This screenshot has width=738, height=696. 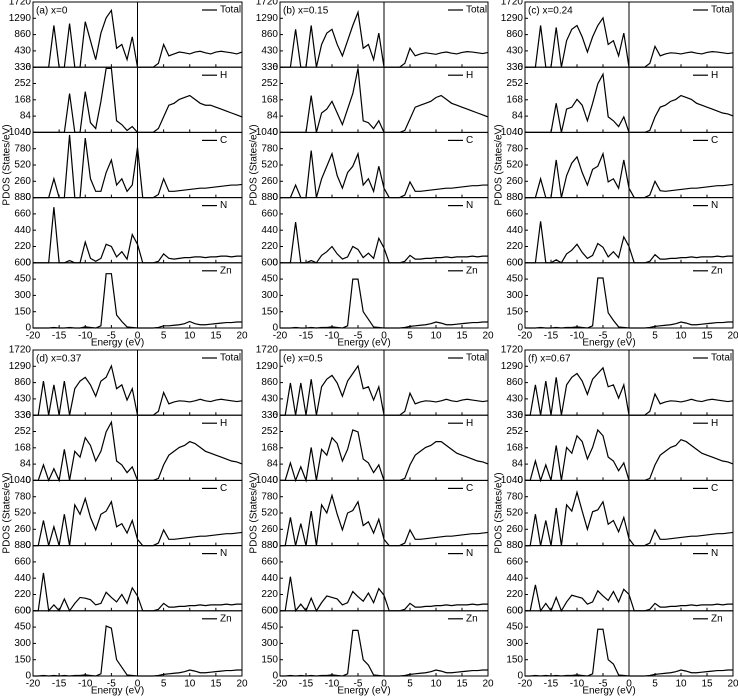 I want to click on y-tick-label: 300, so click(x=514, y=643).